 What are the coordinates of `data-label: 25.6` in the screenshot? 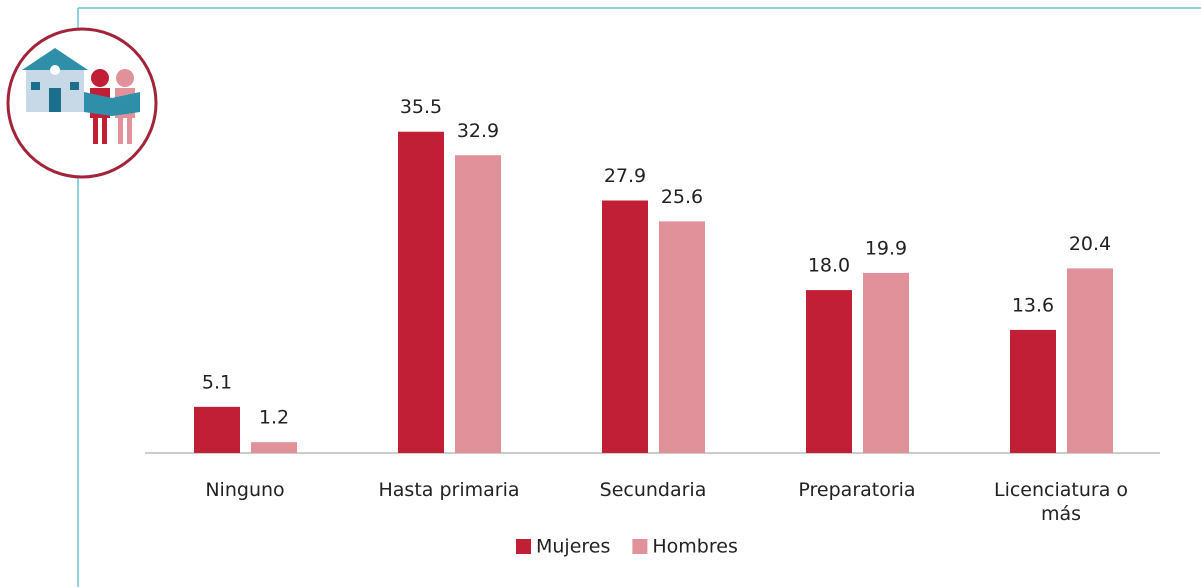 It's located at (682, 197).